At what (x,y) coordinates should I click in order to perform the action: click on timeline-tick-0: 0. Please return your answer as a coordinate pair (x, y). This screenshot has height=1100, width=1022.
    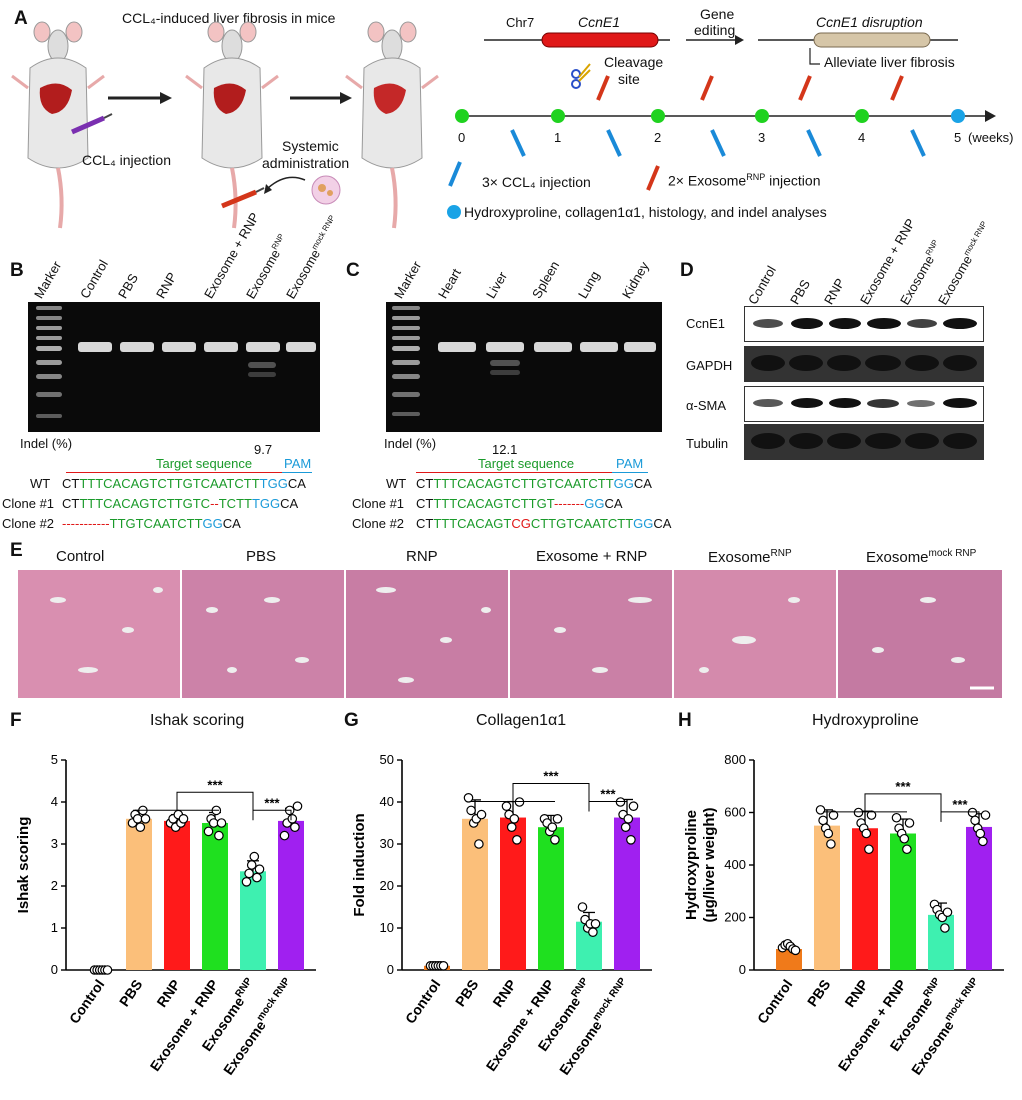
    Looking at the image, I should click on (462, 137).